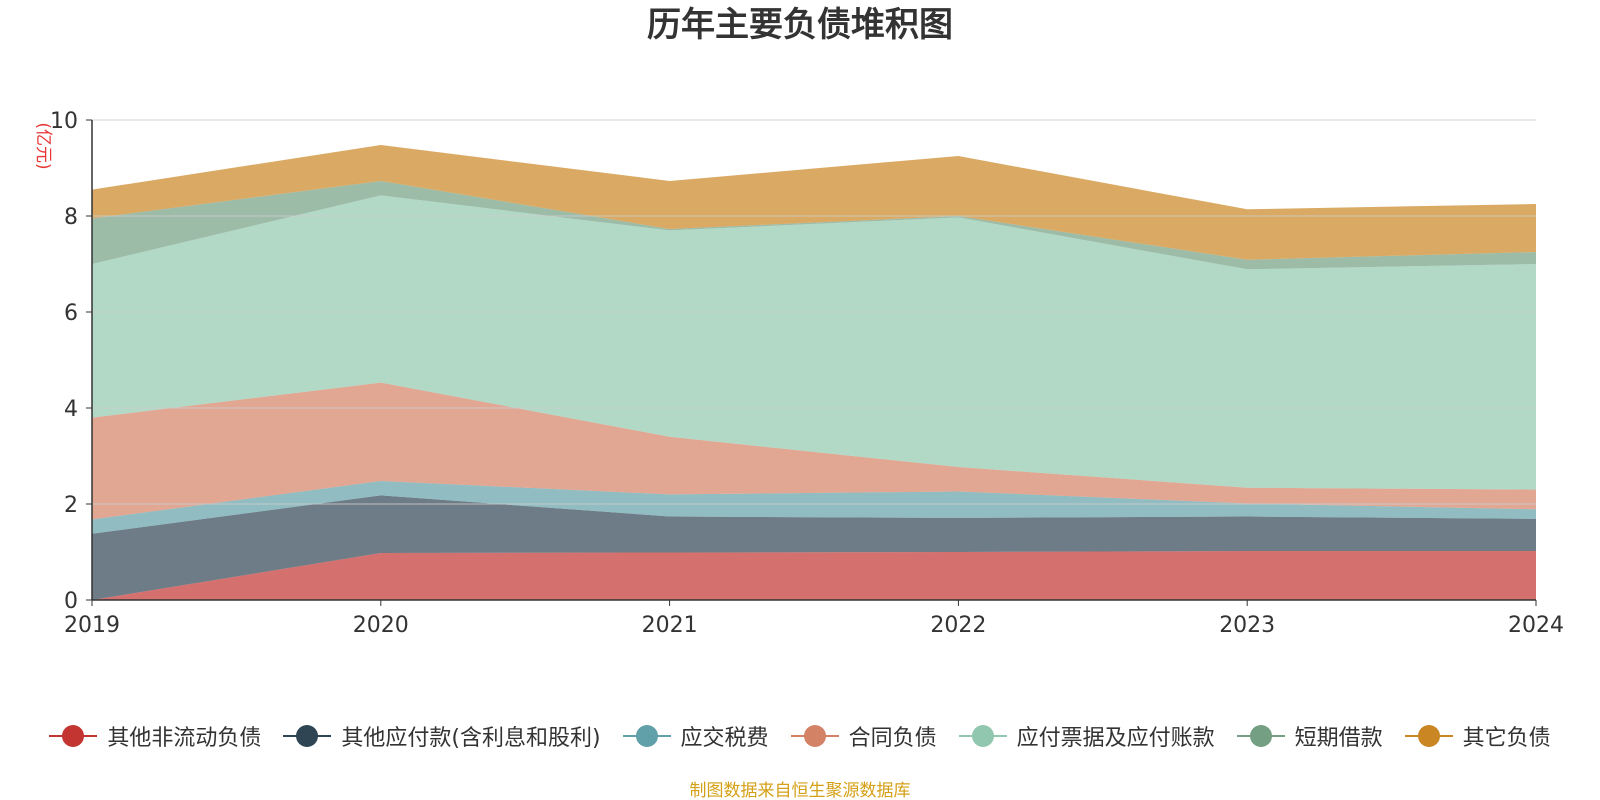 Image resolution: width=1600 pixels, height=800 pixels. I want to click on y-tick-label: 0, so click(71, 601).